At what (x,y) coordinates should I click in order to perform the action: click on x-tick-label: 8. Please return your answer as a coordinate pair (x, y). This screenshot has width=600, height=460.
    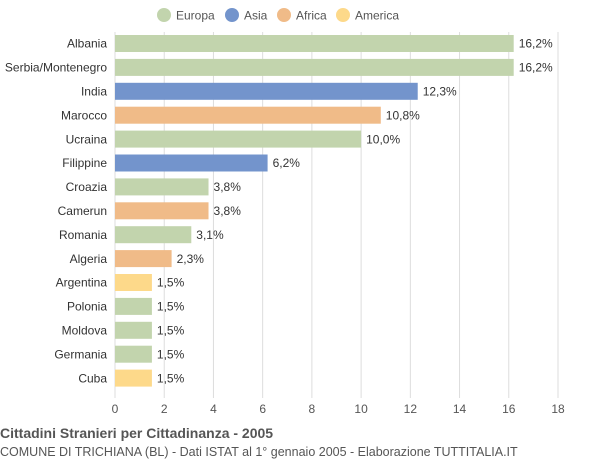
    Looking at the image, I should click on (312, 409).